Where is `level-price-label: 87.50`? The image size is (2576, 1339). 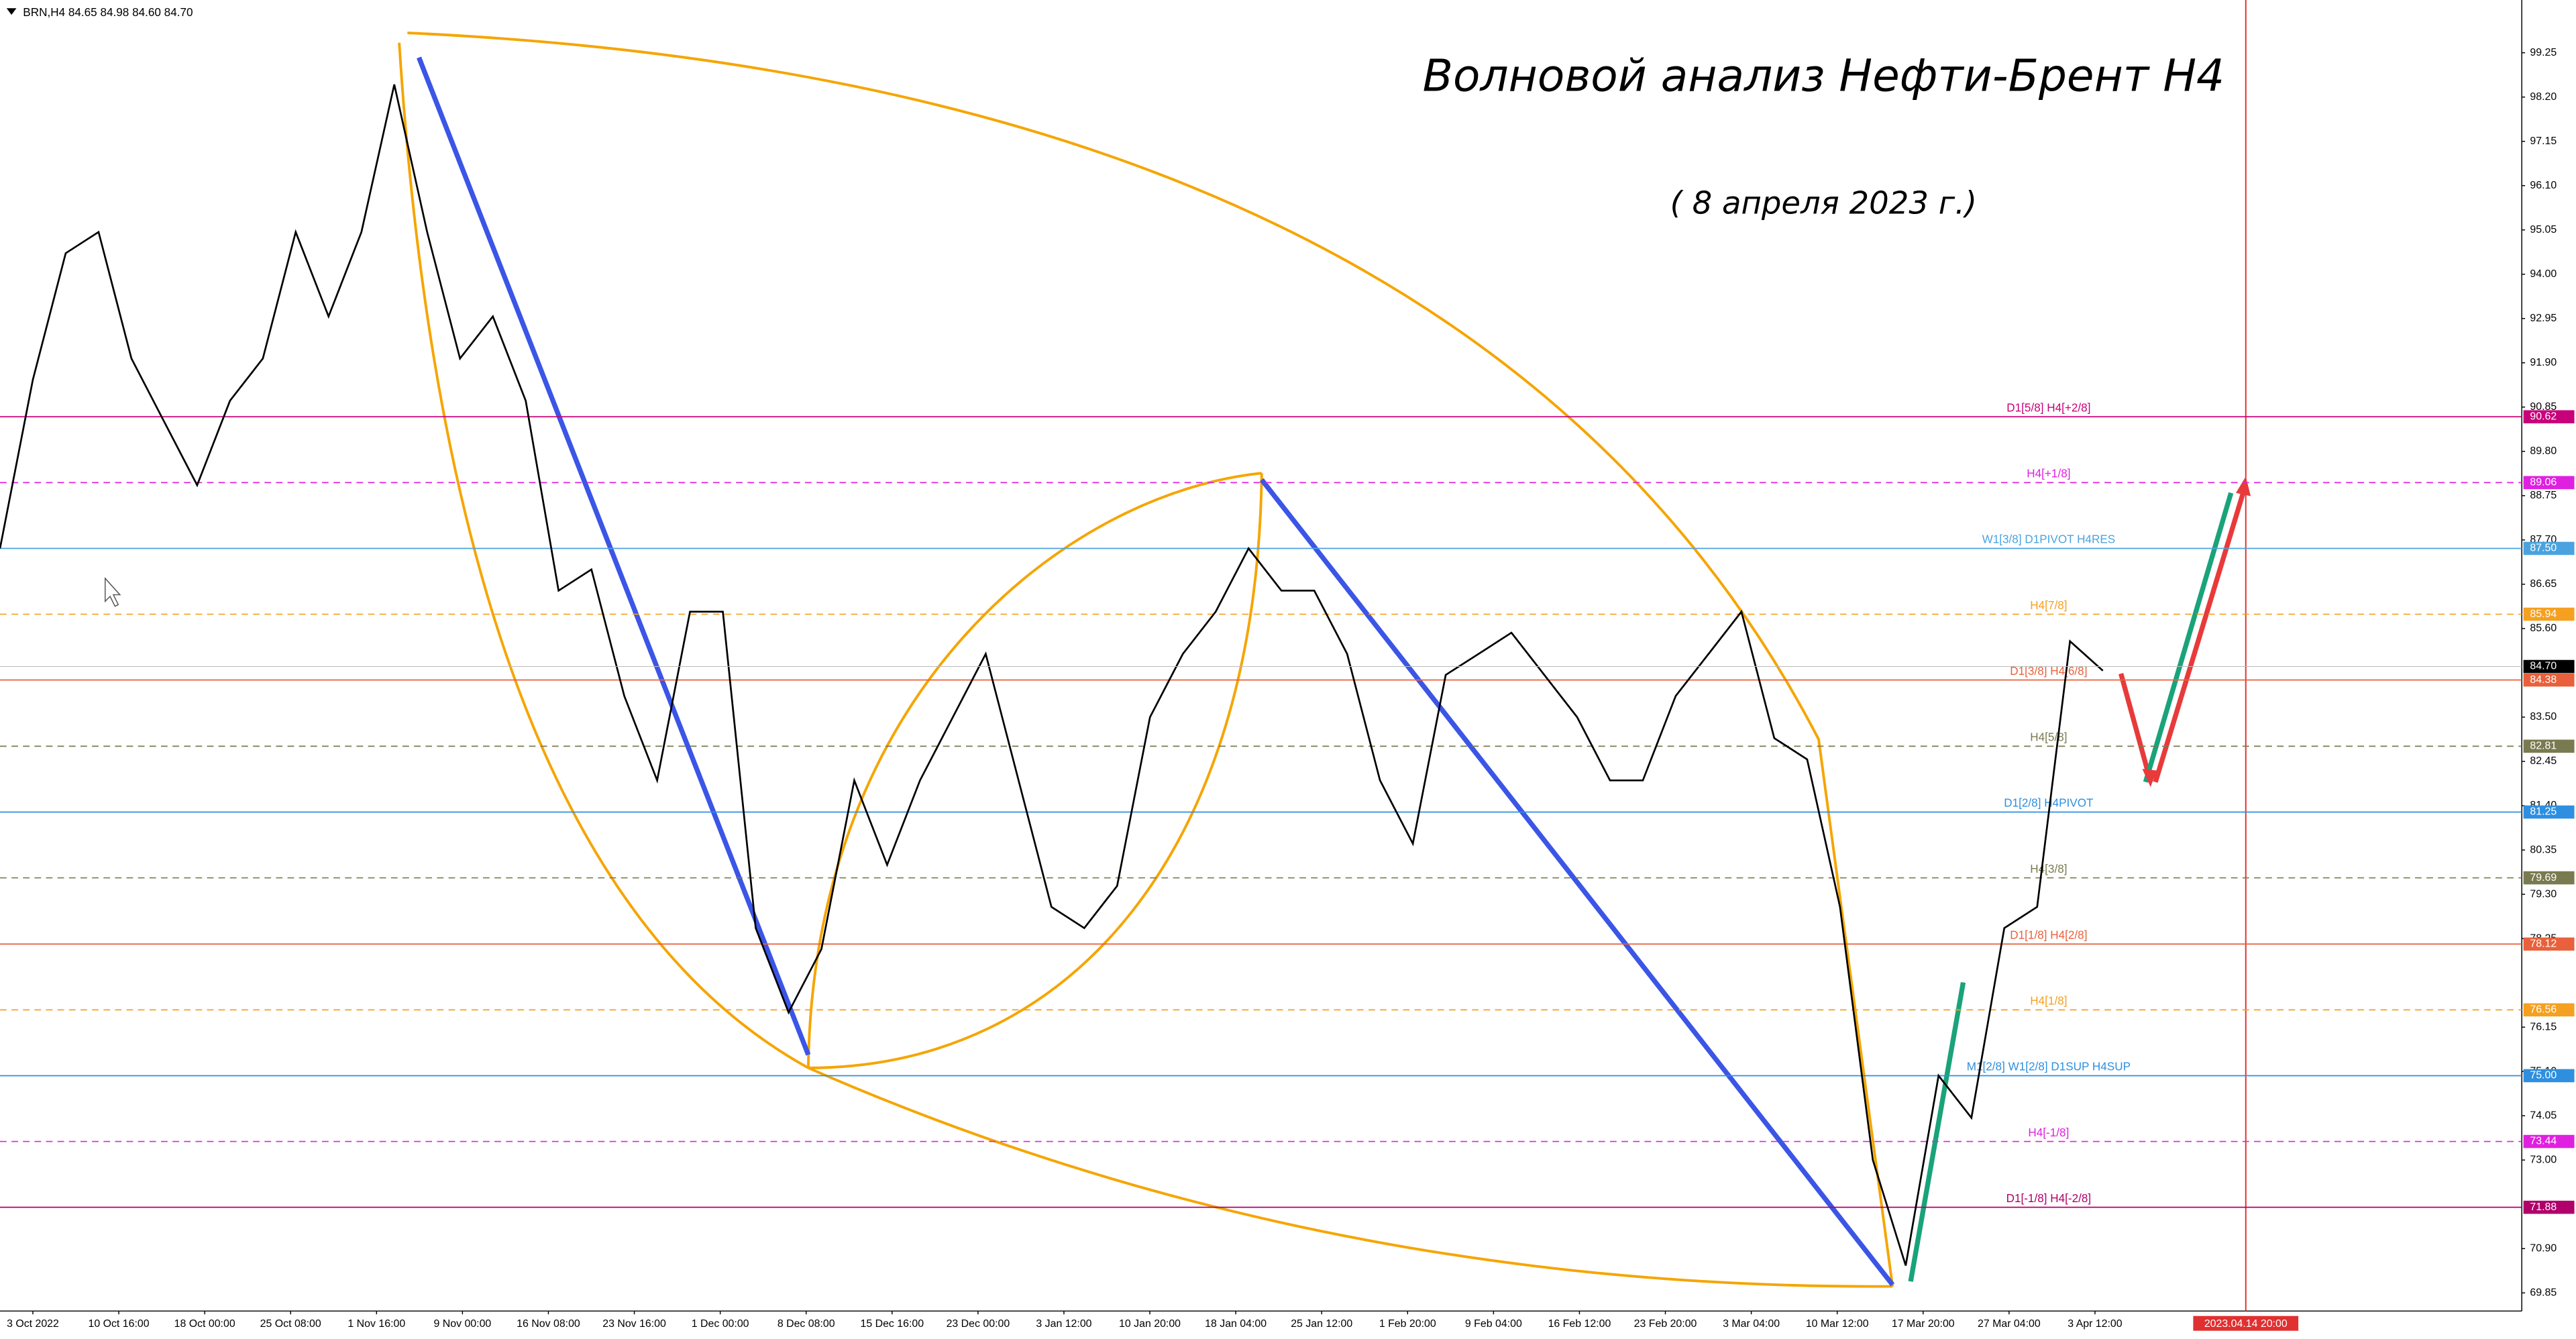
level-price-label: 87.50 is located at coordinates (2543, 548).